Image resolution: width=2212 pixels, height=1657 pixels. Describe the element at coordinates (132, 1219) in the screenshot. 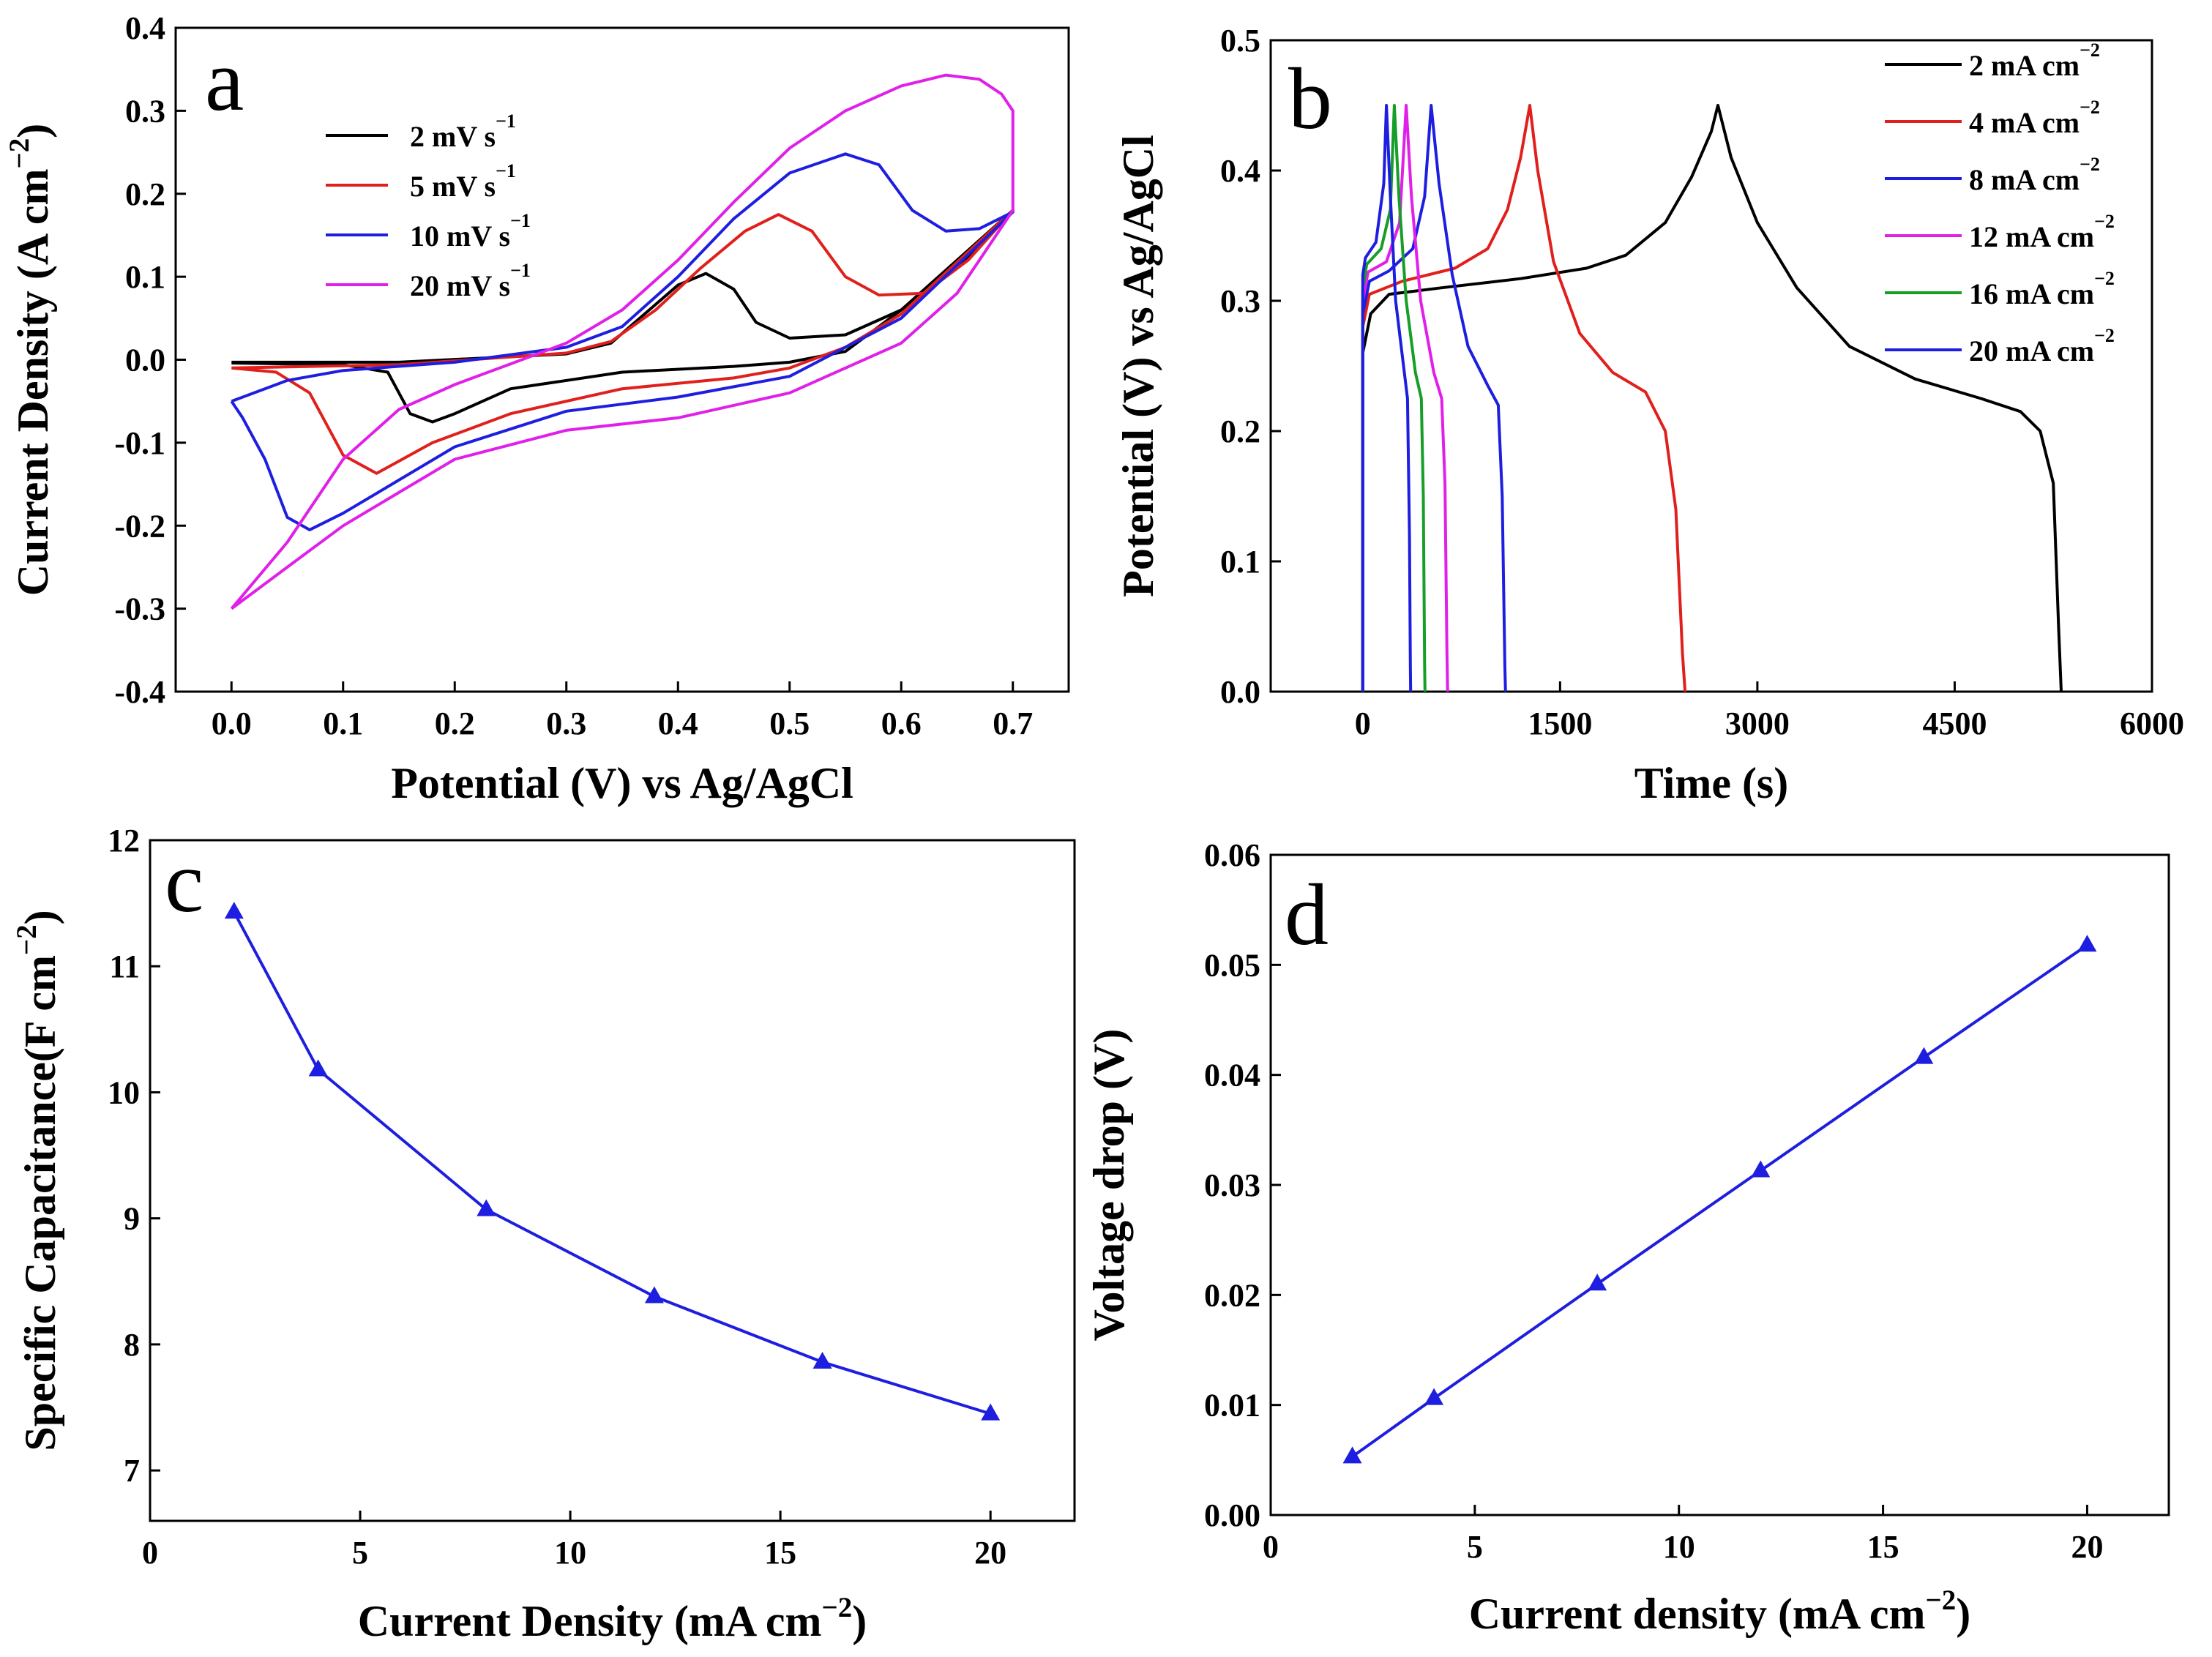

I see `y-tick-label: 9` at that location.